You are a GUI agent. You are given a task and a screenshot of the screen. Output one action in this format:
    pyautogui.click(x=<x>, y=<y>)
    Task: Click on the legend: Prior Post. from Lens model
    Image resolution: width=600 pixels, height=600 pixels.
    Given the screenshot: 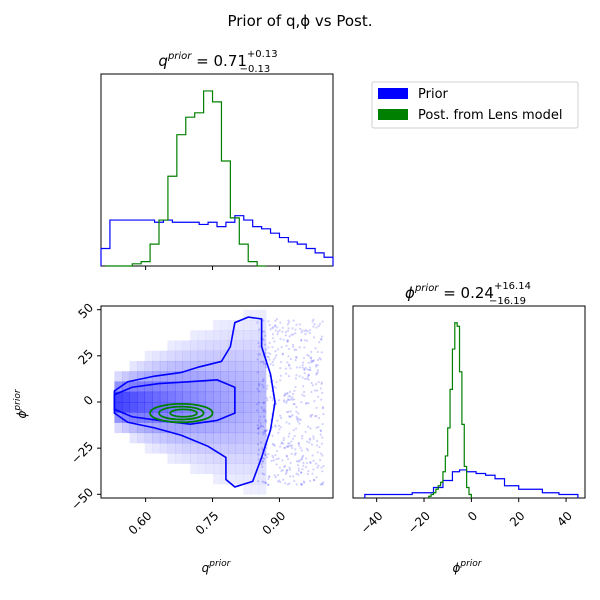 What is the action you would take?
    pyautogui.click(x=475, y=105)
    